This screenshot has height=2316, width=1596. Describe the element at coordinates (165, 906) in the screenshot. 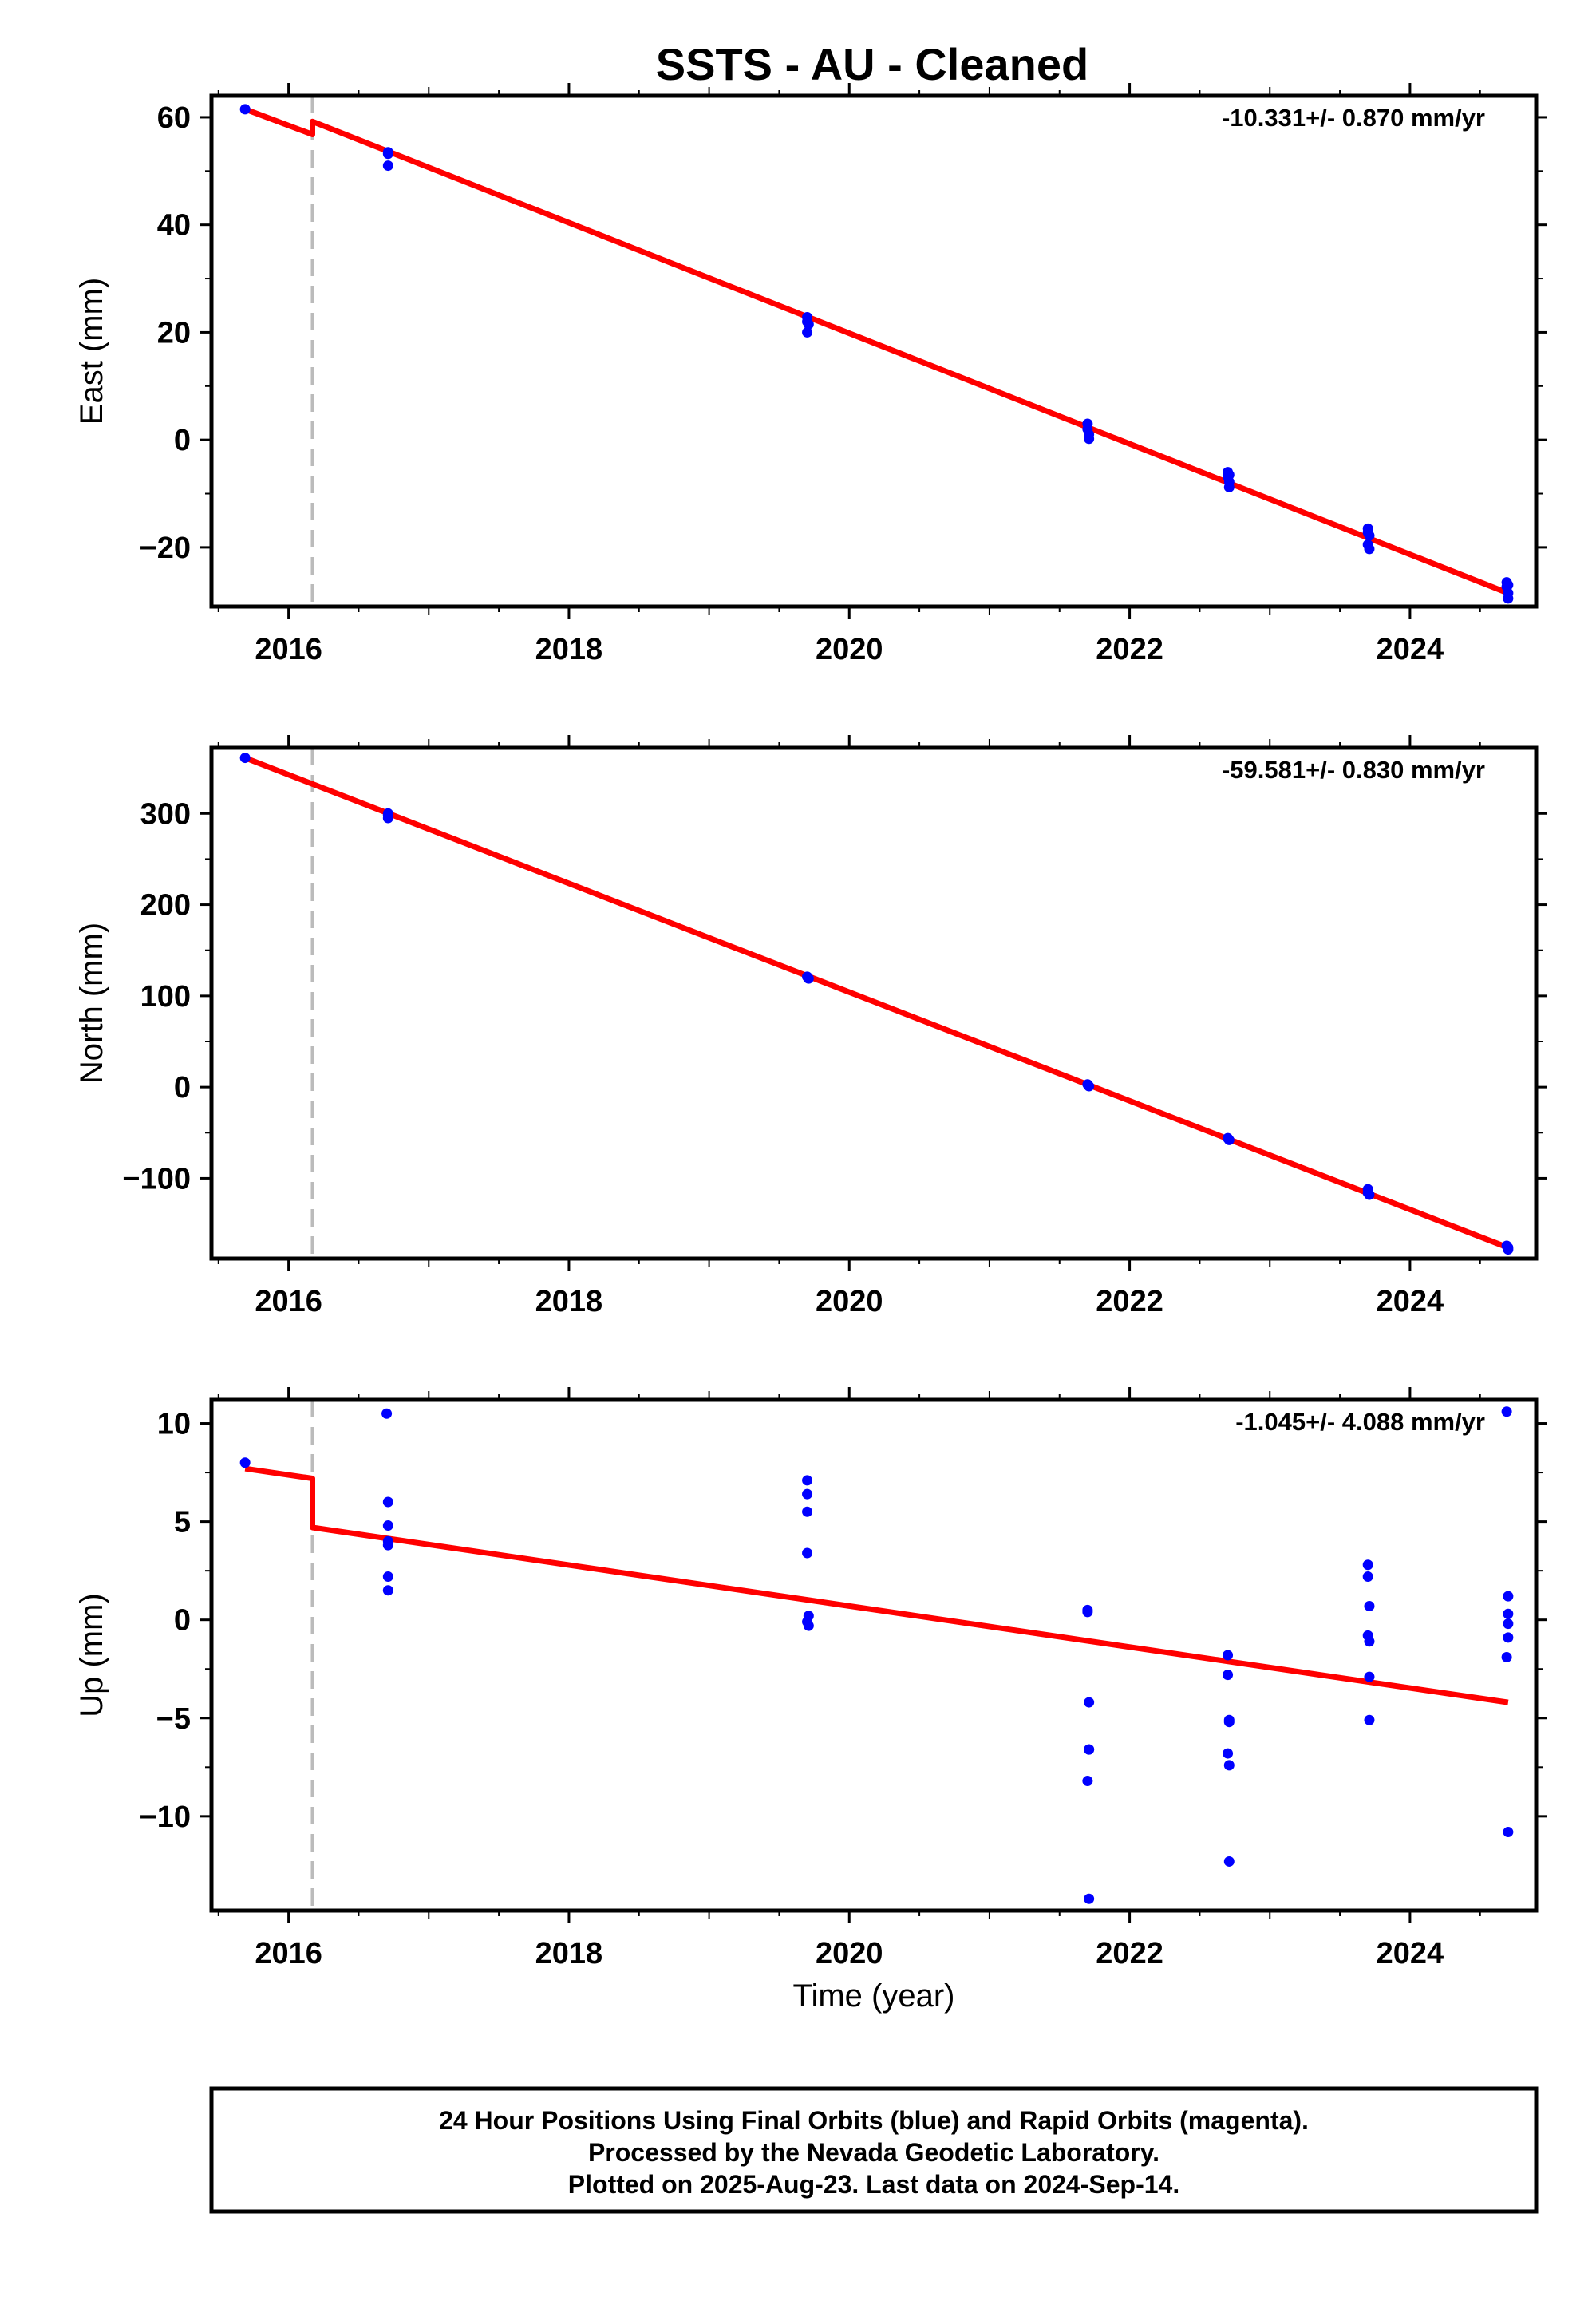

I see `y-tick-label: 200` at that location.